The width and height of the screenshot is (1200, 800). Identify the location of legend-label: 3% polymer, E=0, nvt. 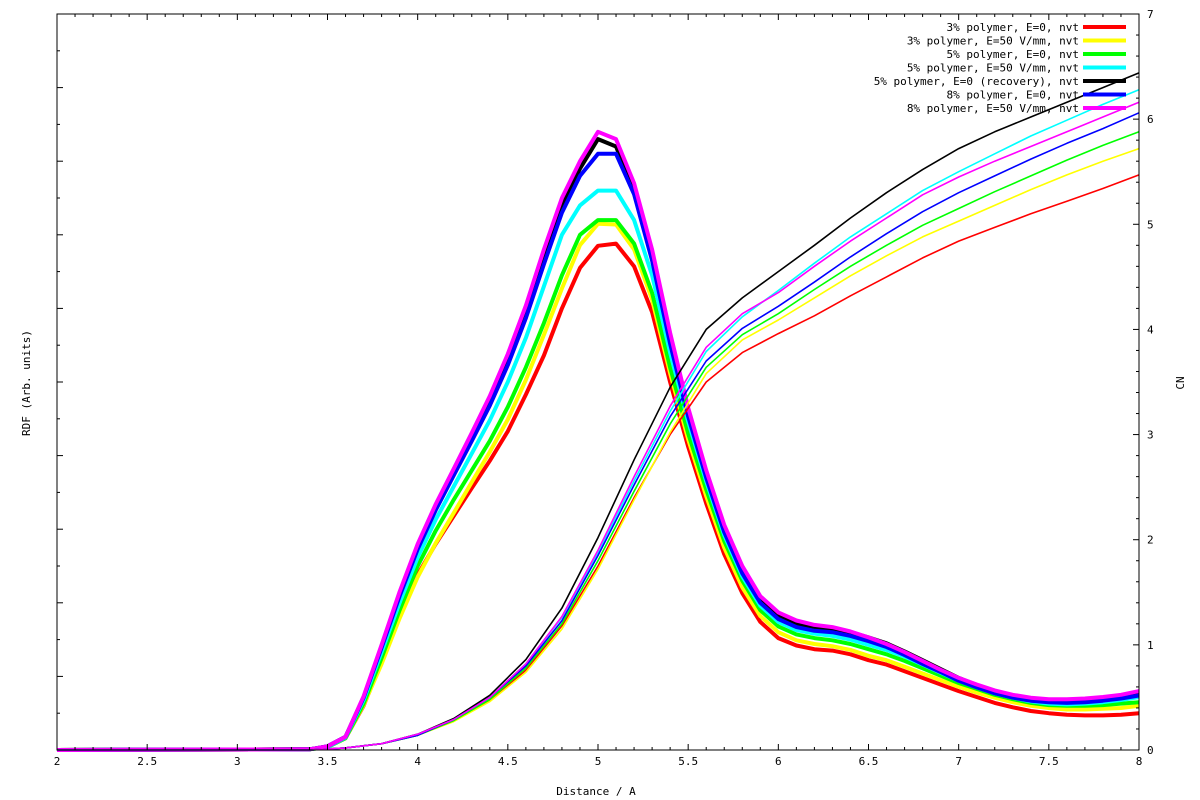
(1013, 27).